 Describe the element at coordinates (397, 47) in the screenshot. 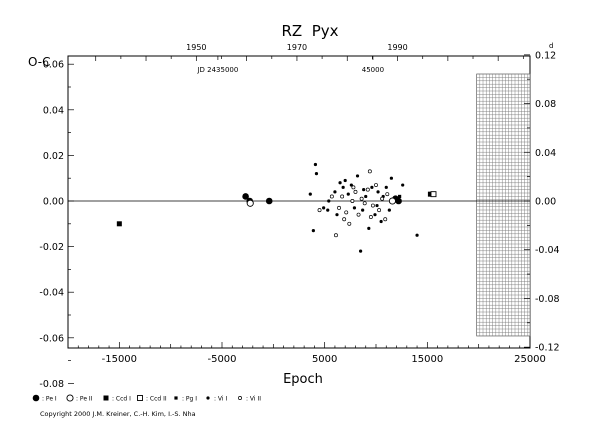

I see `top-year-label: 1990` at that location.